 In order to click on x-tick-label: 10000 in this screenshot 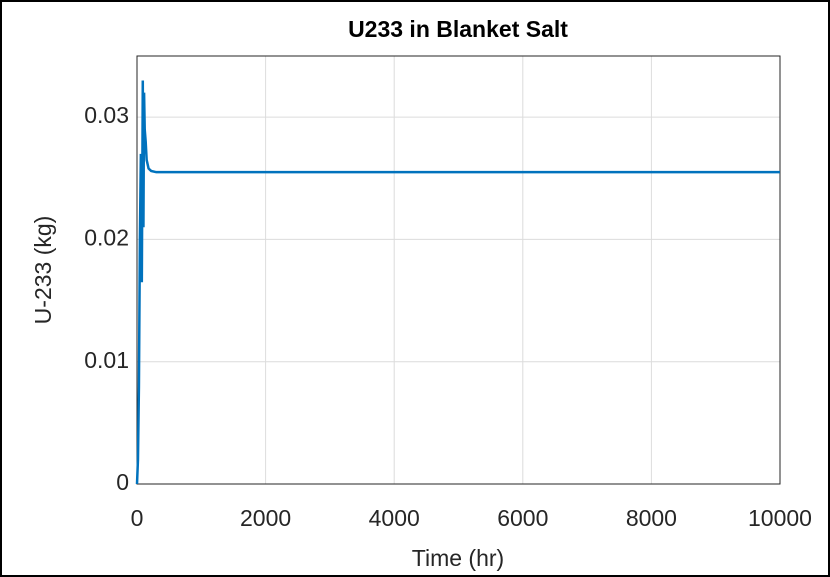, I will do `click(780, 518)`.